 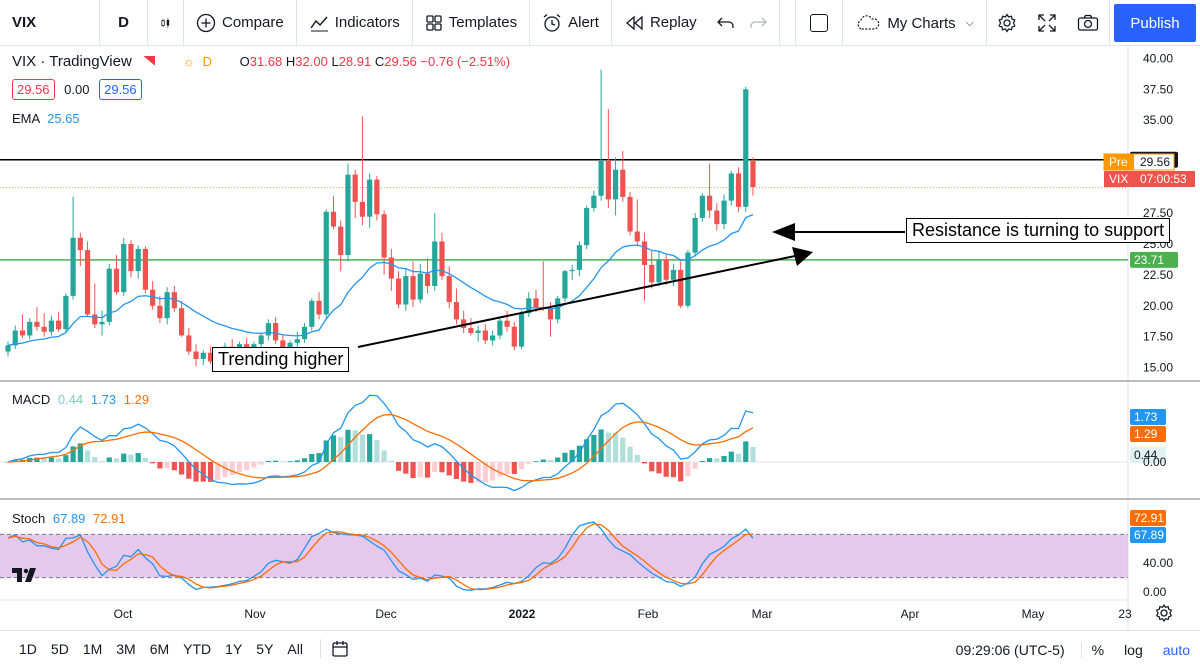 I want to click on range-button-5d: 5D, so click(x=59, y=649).